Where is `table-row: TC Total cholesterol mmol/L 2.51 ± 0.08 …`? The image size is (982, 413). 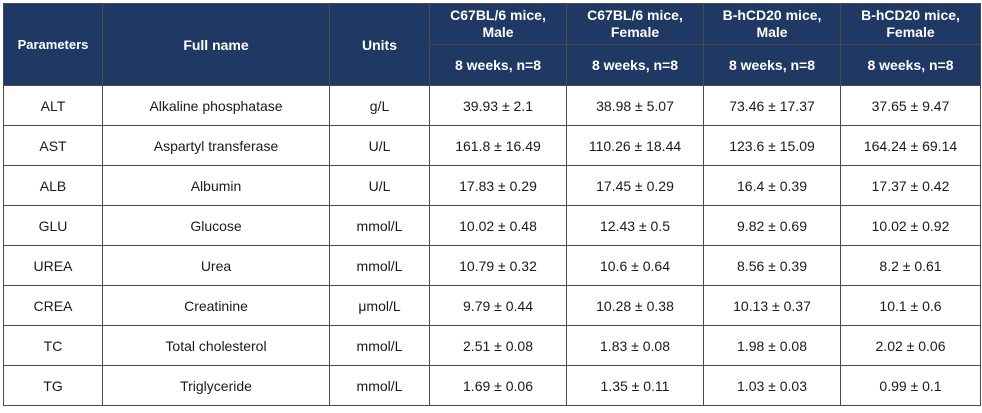 table-row: TC Total cholesterol mmol/L 2.51 ± 0.08 … is located at coordinates (492, 345).